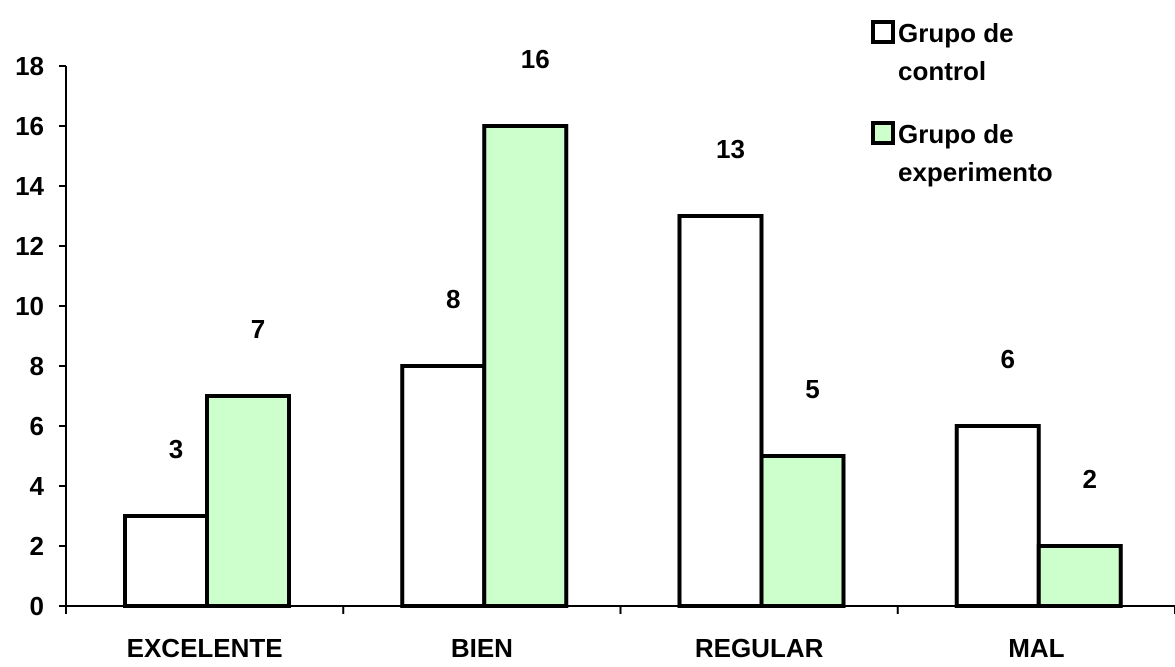  What do you see at coordinates (453, 299) in the screenshot?
I see `data-label: 8` at bounding box center [453, 299].